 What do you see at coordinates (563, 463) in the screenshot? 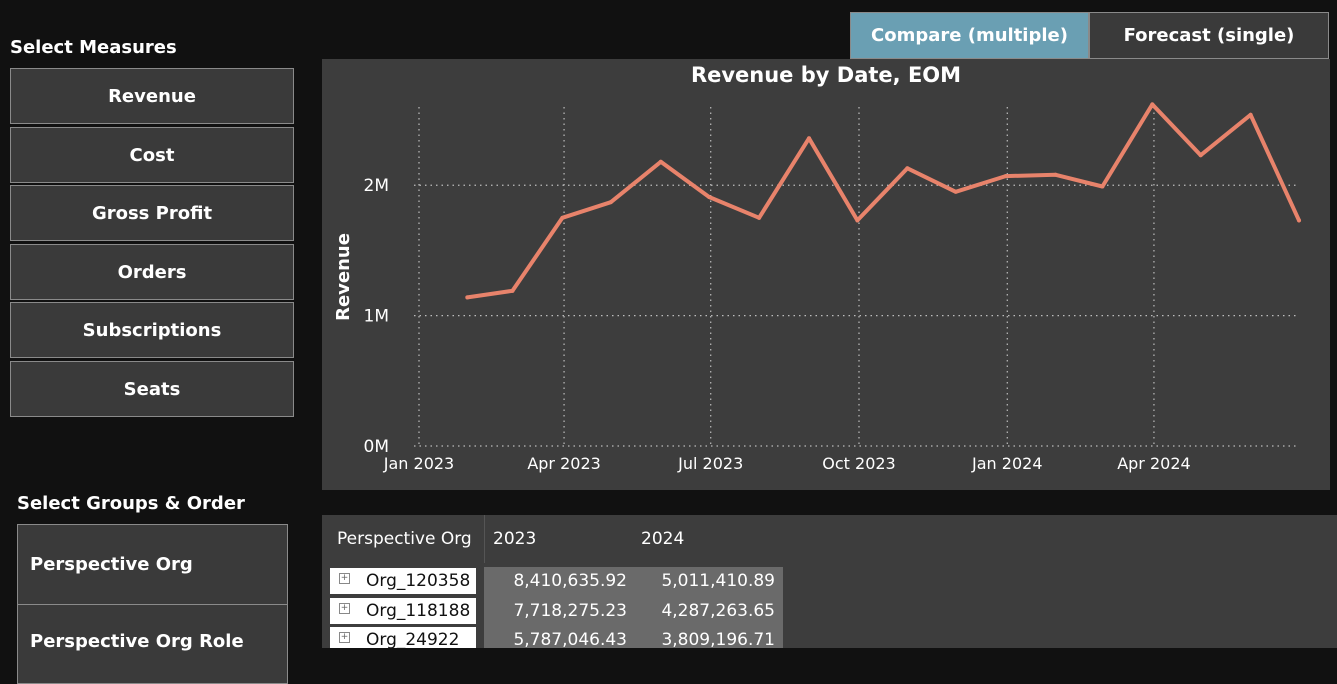
I see `x-tick-label: Apr 2023` at bounding box center [563, 463].